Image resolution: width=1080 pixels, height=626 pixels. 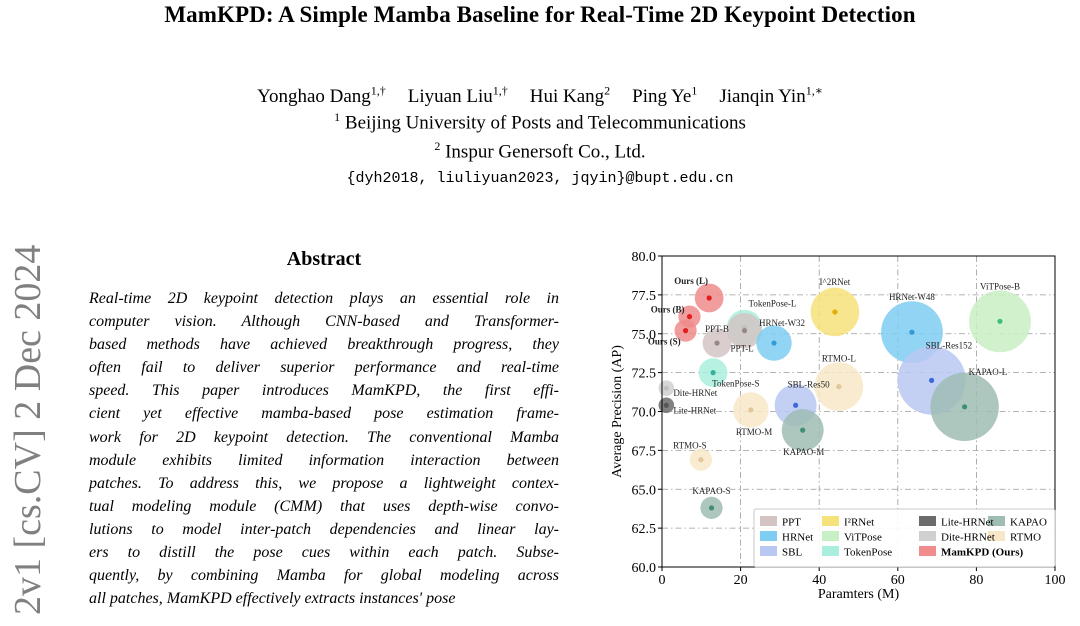 What do you see at coordinates (644, 296) in the screenshot?
I see `y-tick-label: 77.5` at bounding box center [644, 296].